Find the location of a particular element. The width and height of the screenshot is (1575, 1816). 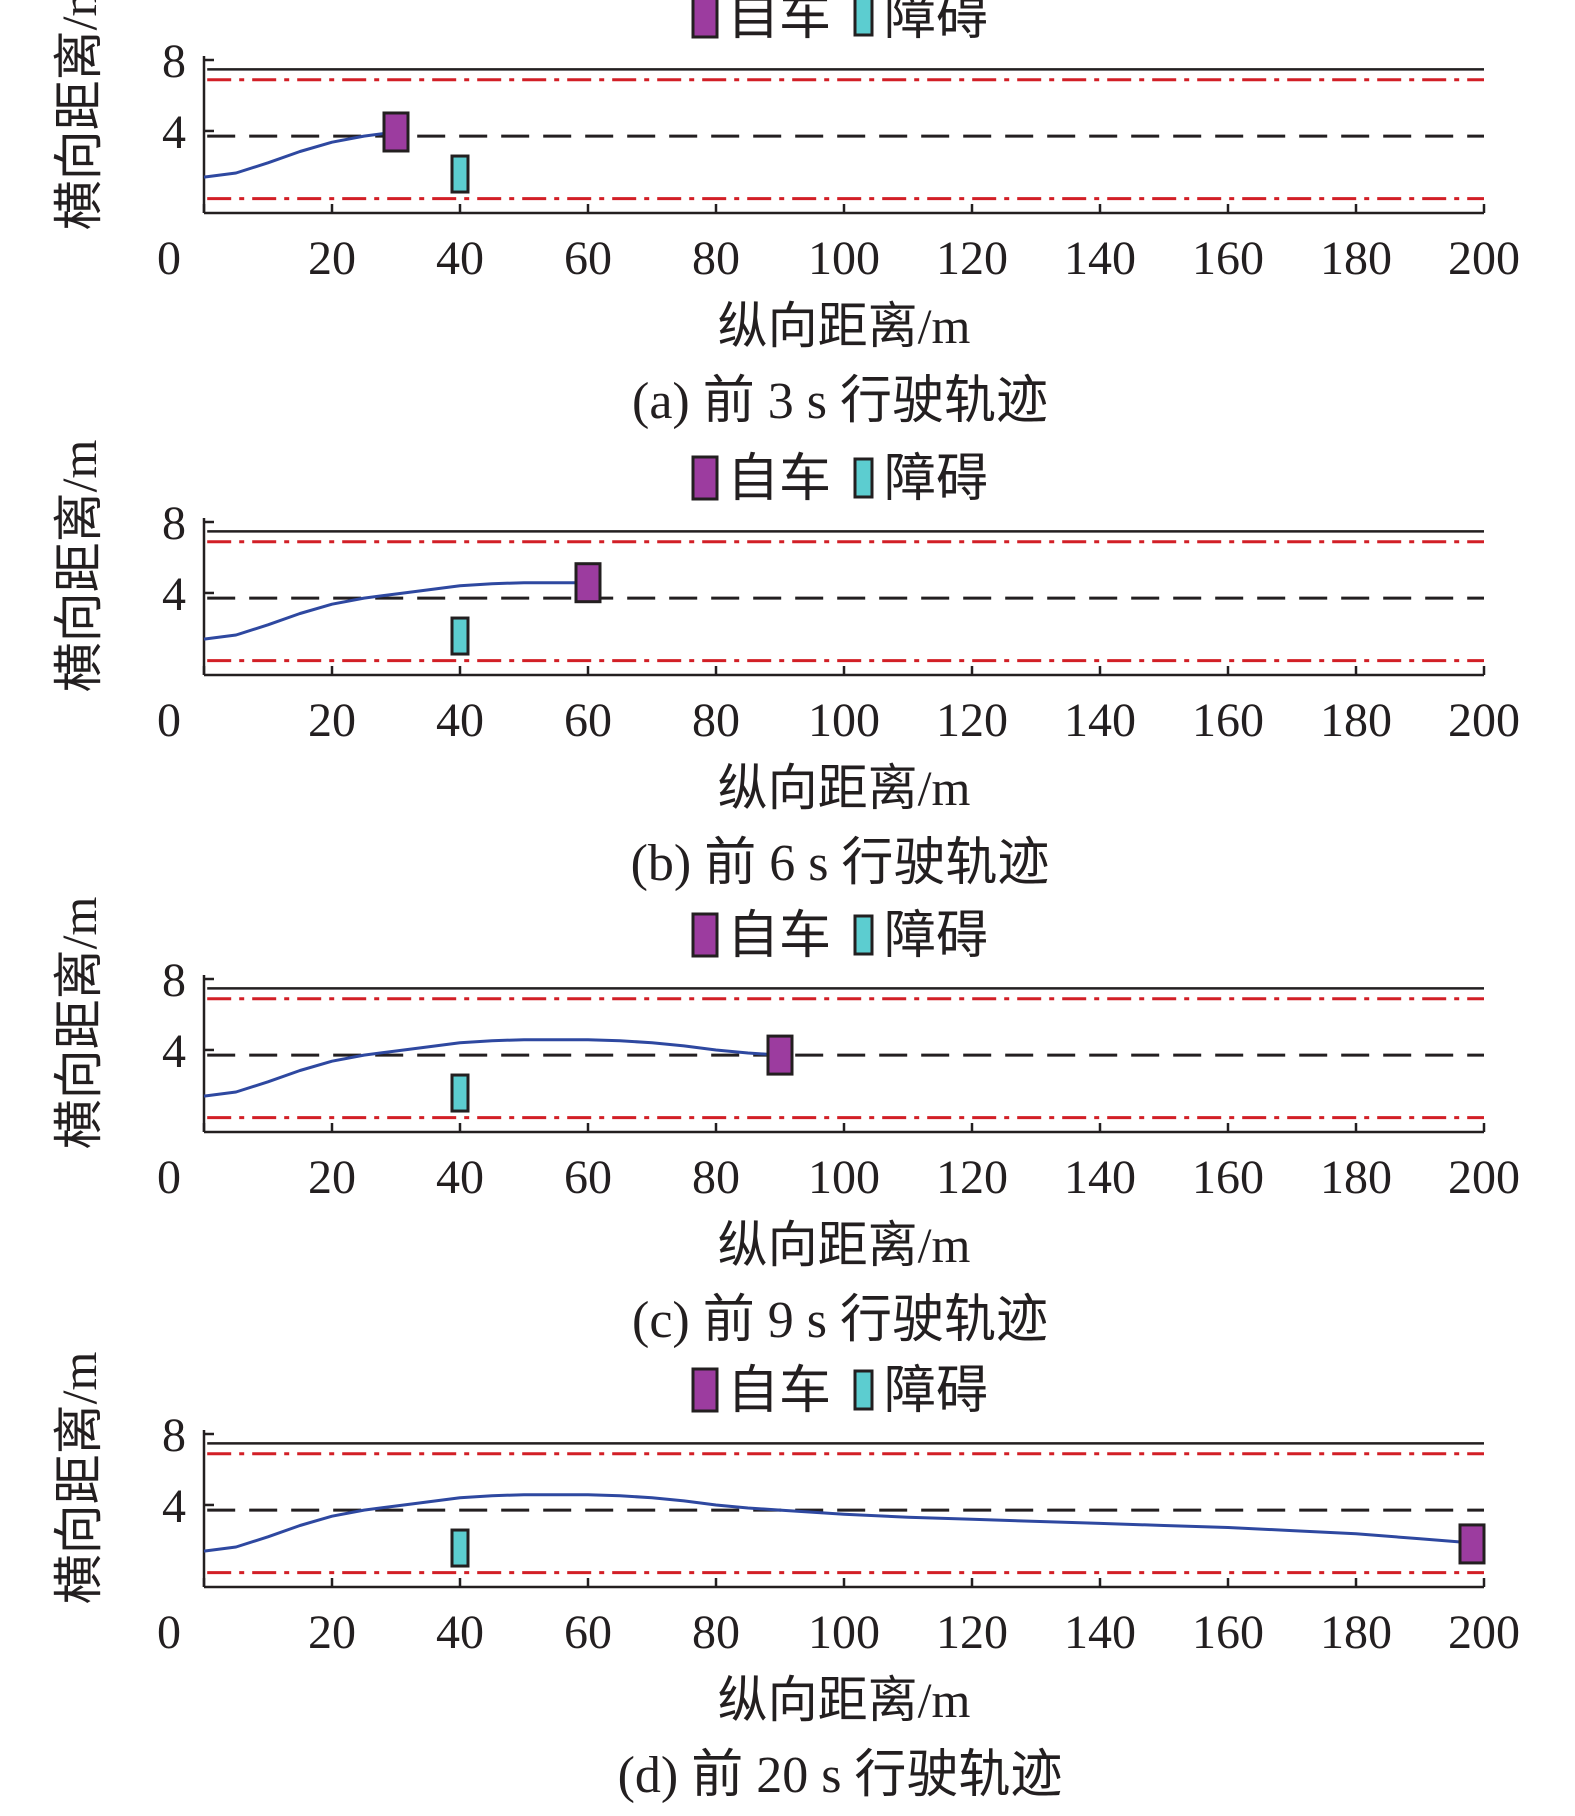

panel-caption: (d) 前 20 s 行驶轨迹 is located at coordinates (840, 1775).